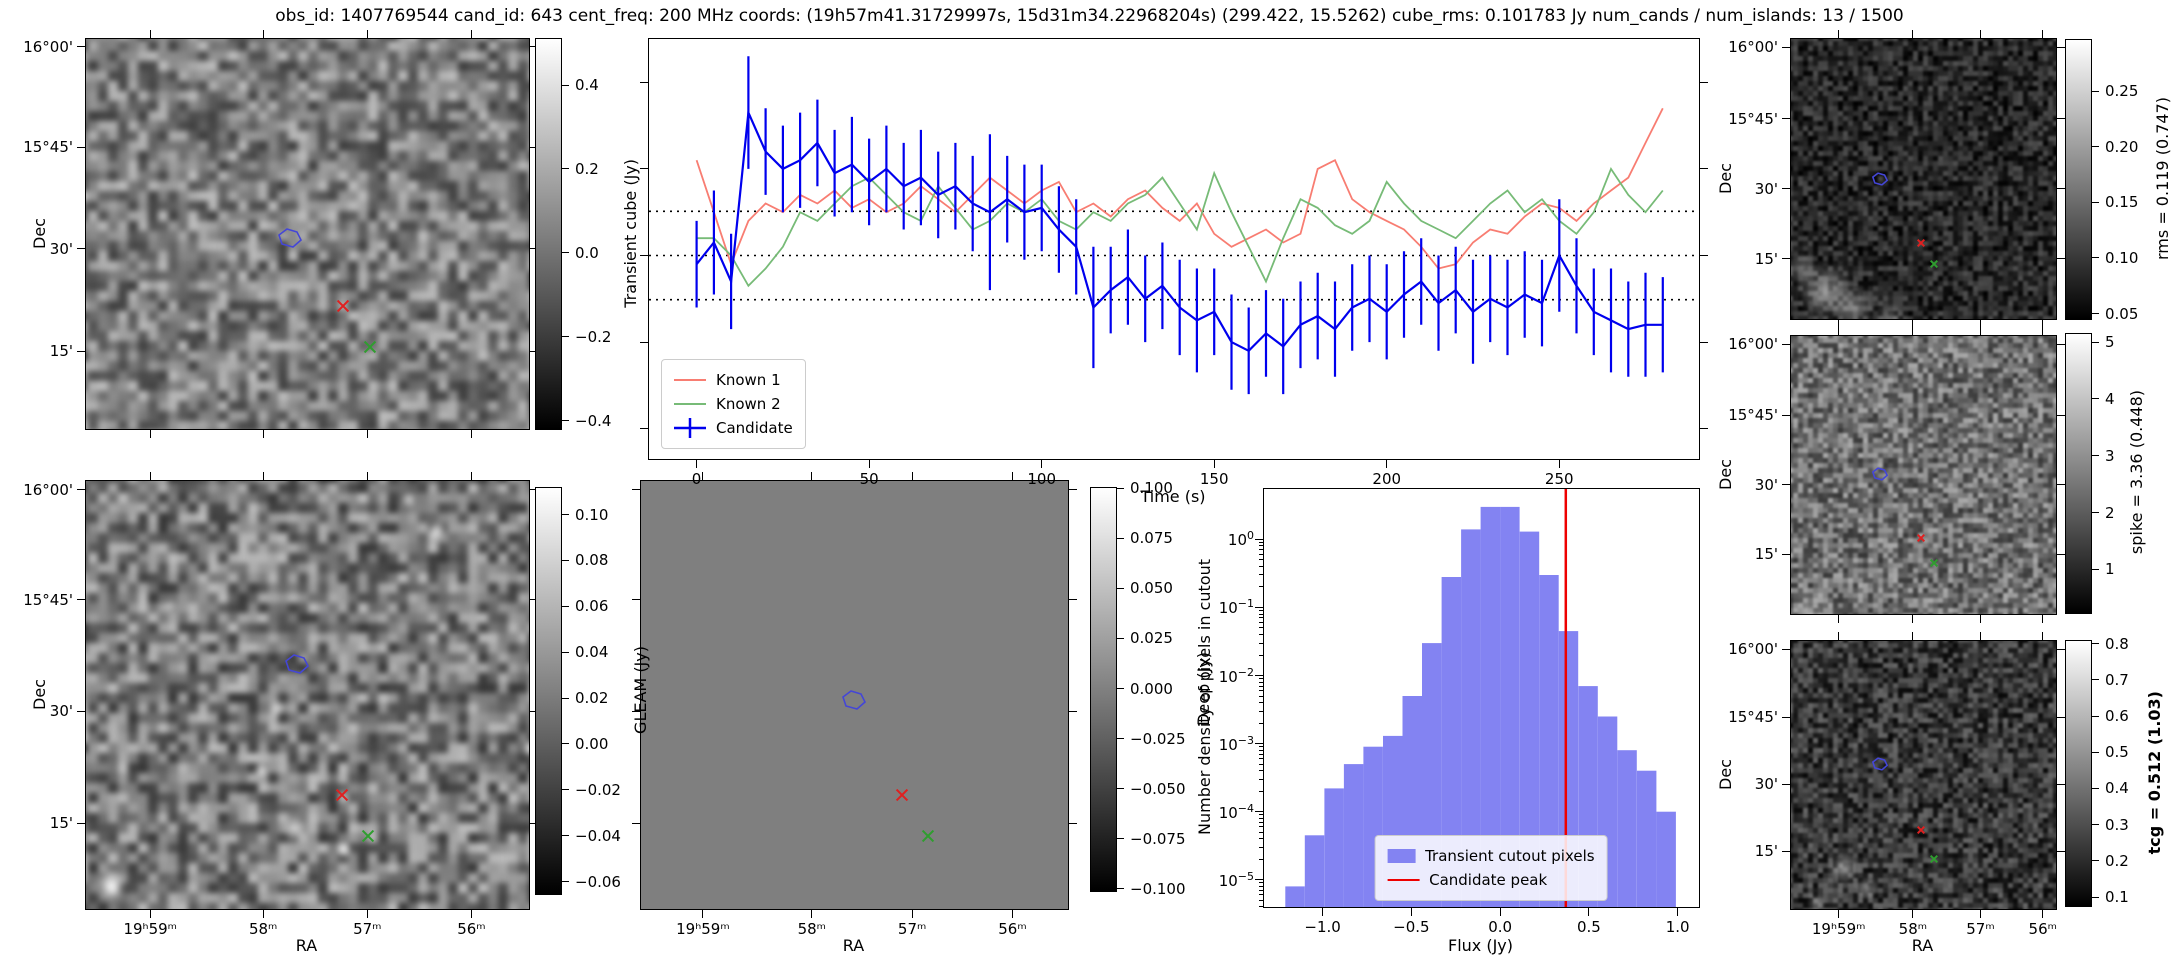 Image resolution: width=2179 pixels, height=960 pixels. What do you see at coordinates (1236, 607) in the screenshot?
I see `density-tick-label: 10⁻¹` at bounding box center [1236, 607].